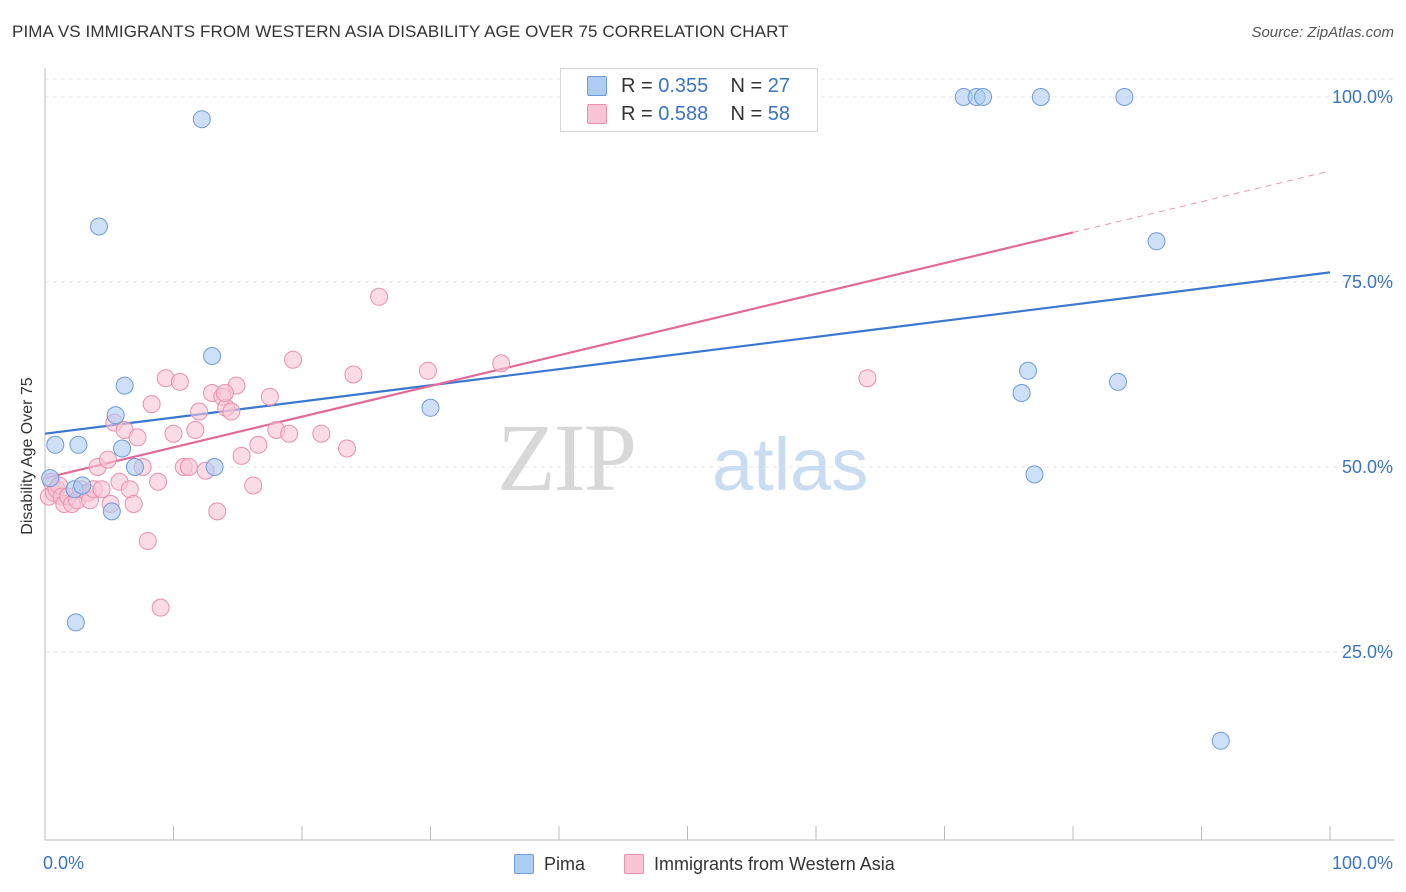 The height and width of the screenshot is (892, 1406). Describe the element at coordinates (1367, 467) in the screenshot. I see `y-tick-label: 50.0%` at that location.